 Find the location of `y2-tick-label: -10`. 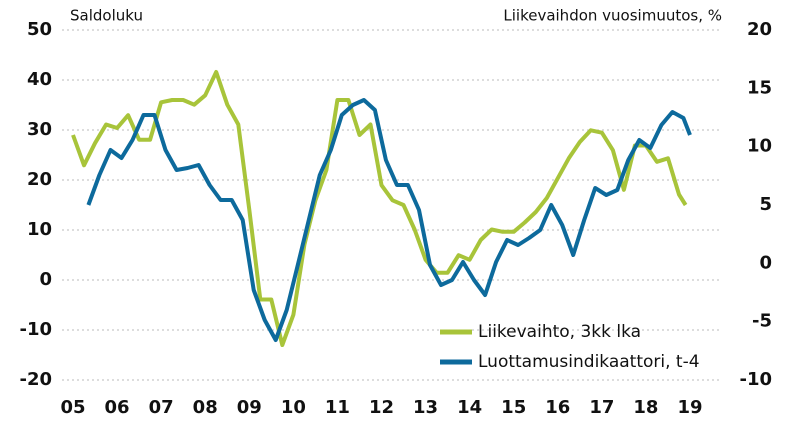

y2-tick-label: -10 is located at coordinates (755, 379).